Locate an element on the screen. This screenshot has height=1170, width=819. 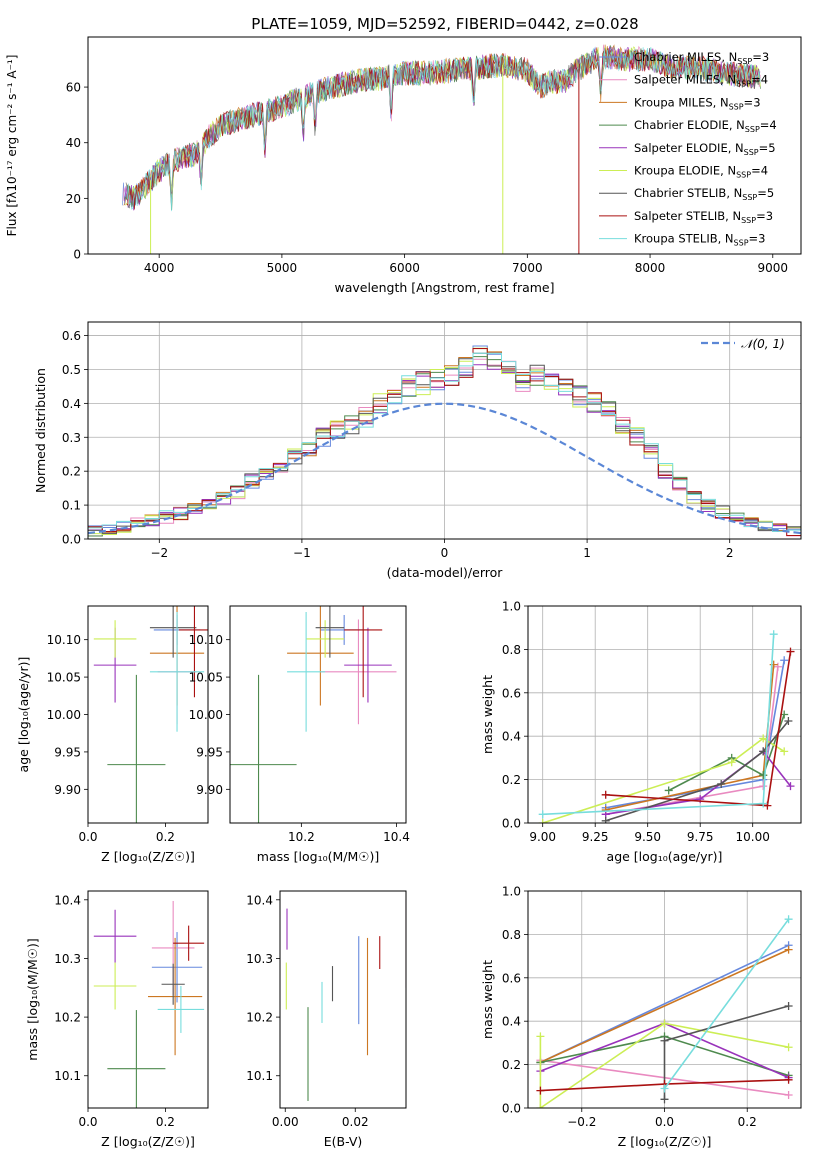
z_vs_age-ytick-label: 9.95 is located at coordinates (67, 752).